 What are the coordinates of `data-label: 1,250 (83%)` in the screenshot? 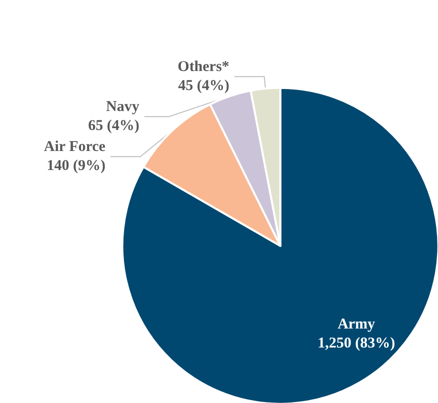 It's located at (357, 343).